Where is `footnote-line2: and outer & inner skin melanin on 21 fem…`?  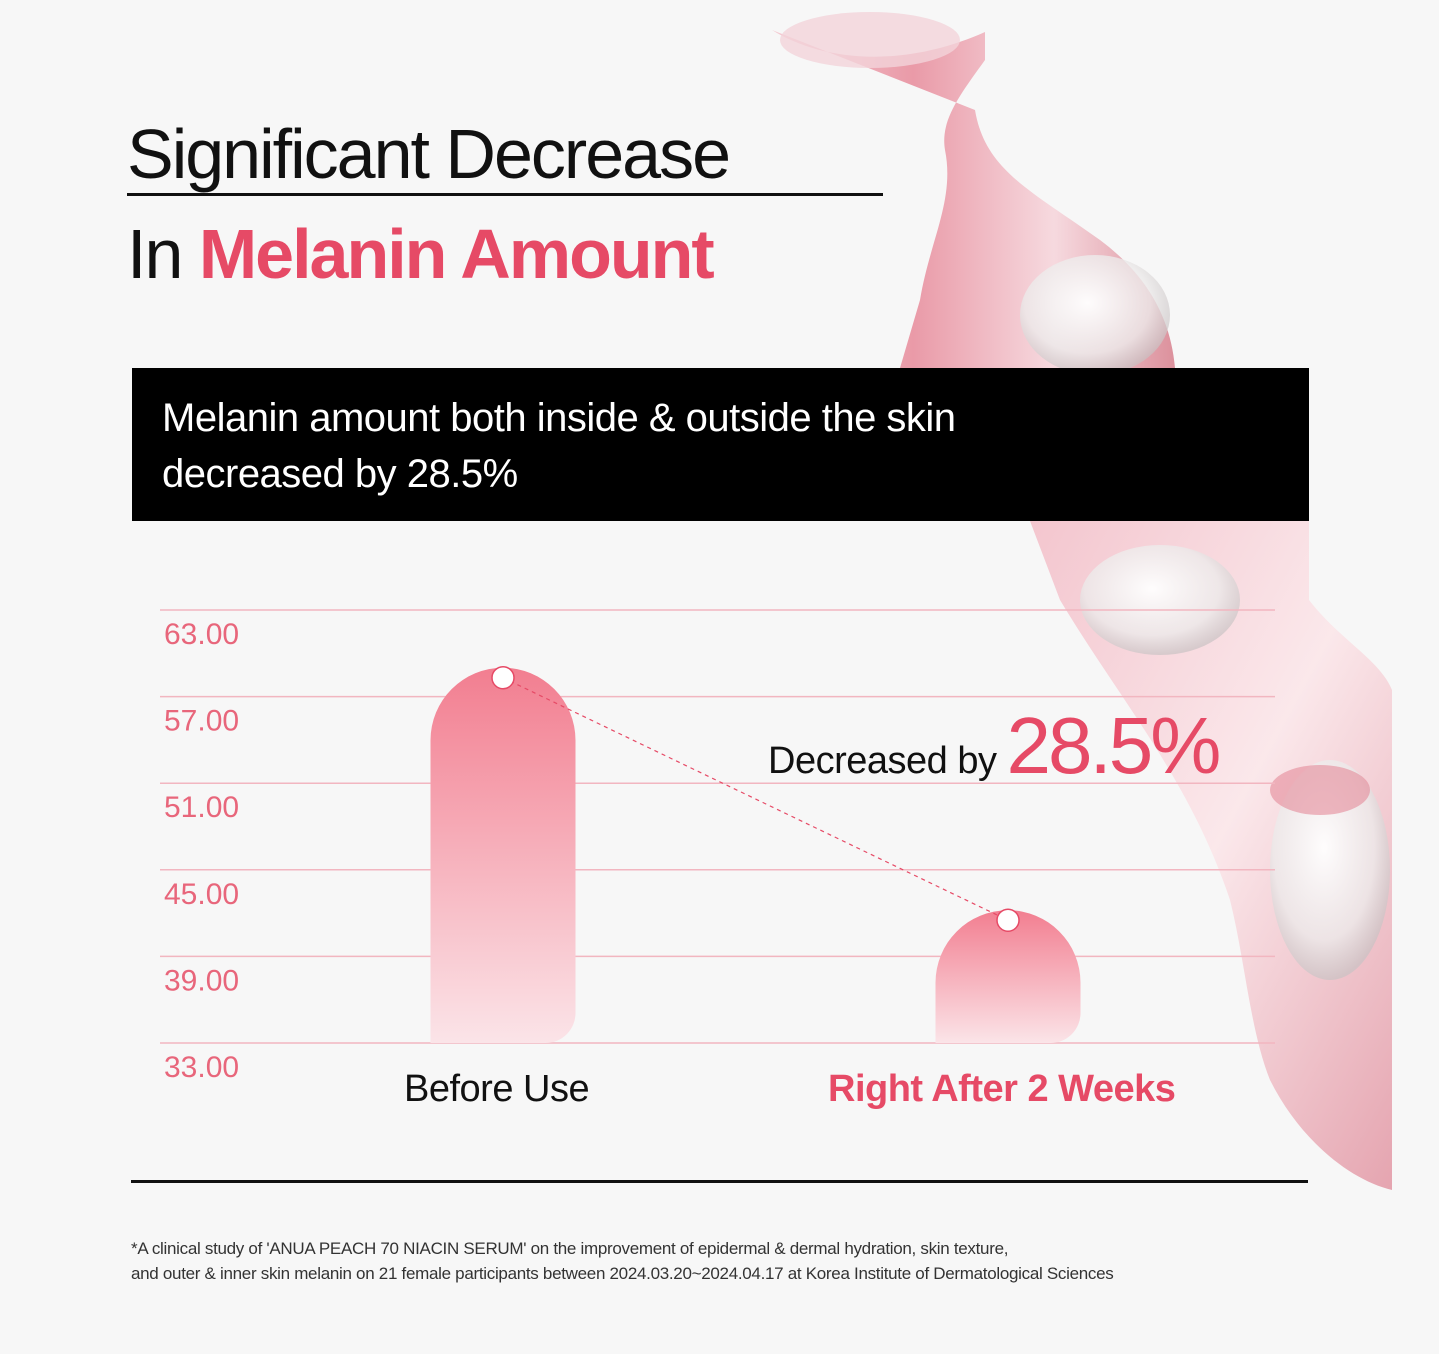 footnote-line2: and outer & inner skin melanin on 21 fem… is located at coordinates (622, 1273).